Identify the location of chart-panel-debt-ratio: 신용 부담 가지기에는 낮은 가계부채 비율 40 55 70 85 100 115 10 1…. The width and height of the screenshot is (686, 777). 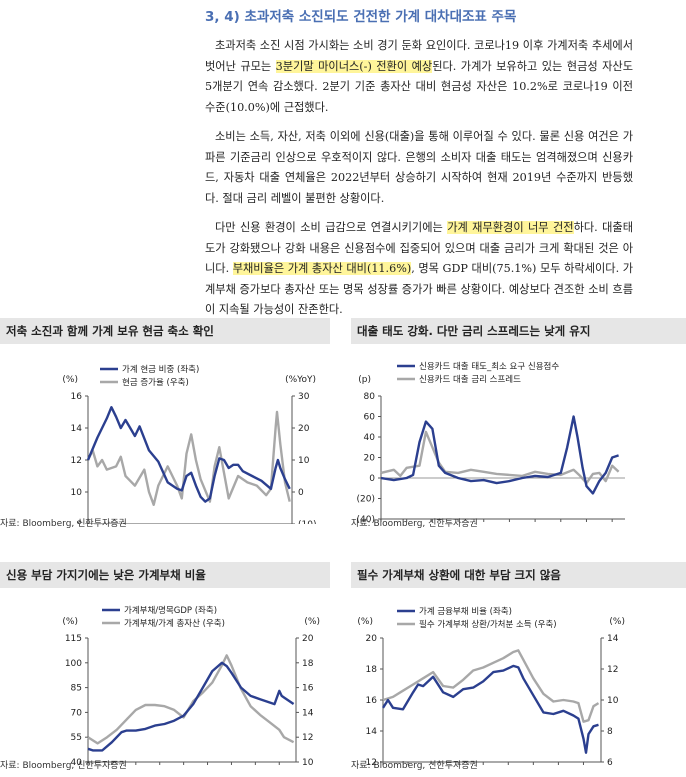
(165, 669).